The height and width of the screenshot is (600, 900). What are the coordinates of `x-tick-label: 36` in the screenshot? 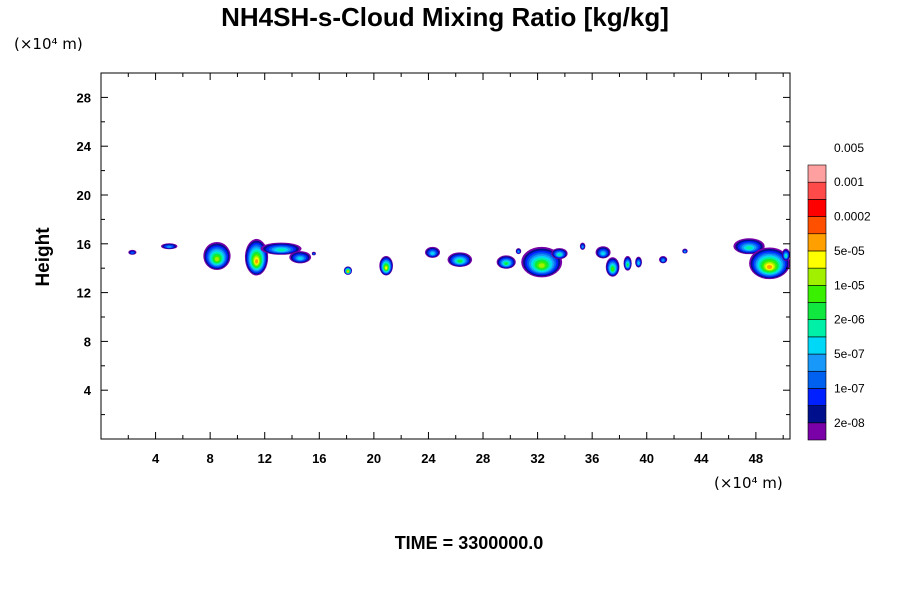 It's located at (592, 458).